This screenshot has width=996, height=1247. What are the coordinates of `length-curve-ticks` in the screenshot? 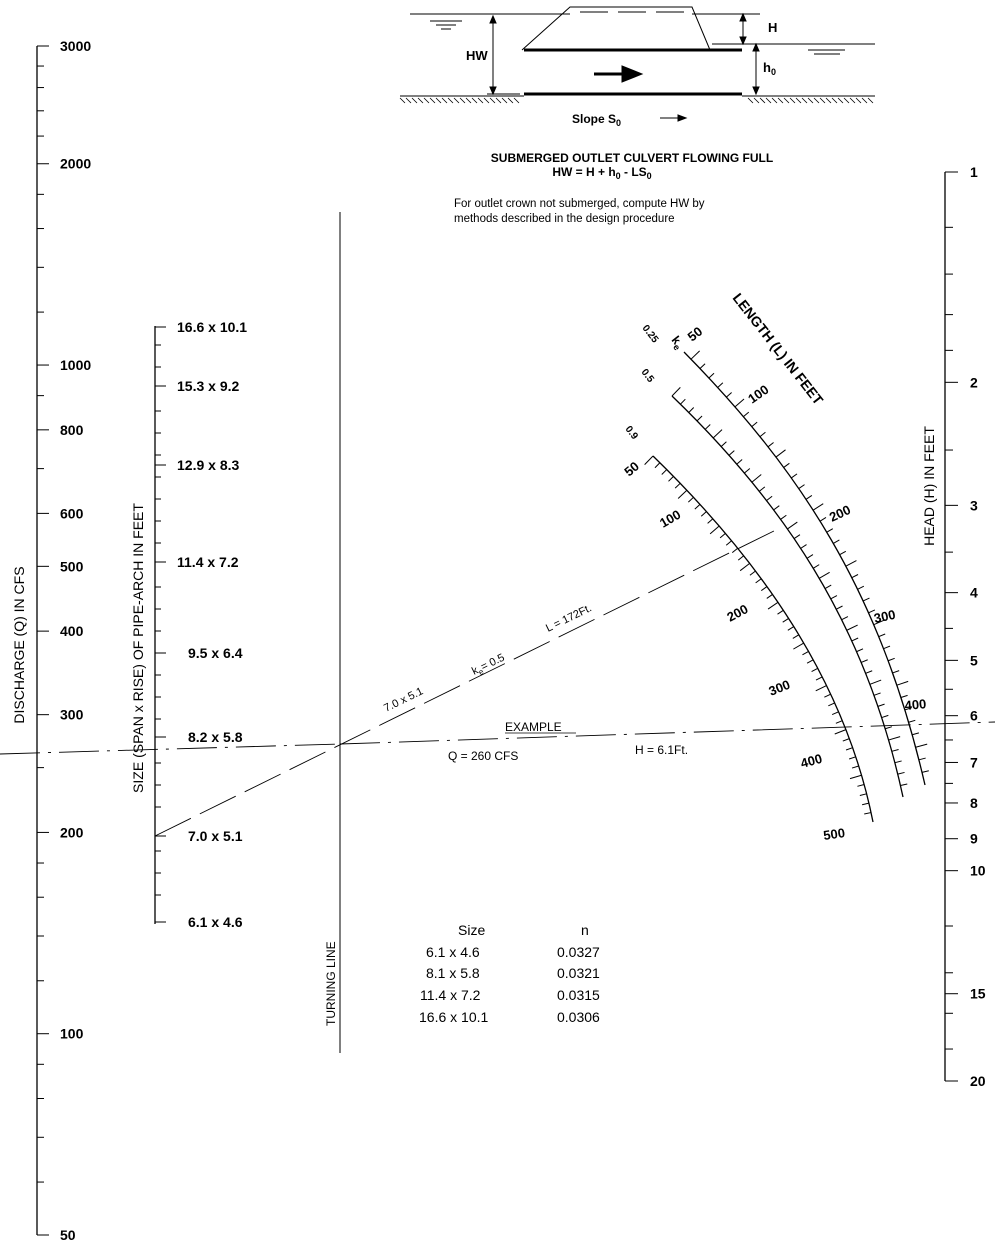 It's located at (786, 582).